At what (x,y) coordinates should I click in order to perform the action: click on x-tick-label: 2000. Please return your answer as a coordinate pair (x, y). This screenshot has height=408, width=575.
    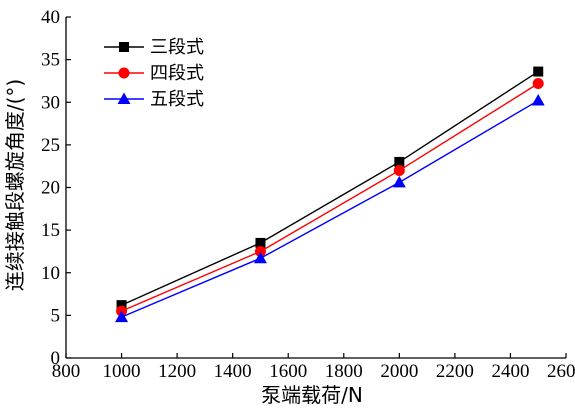
    Looking at the image, I should click on (399, 371).